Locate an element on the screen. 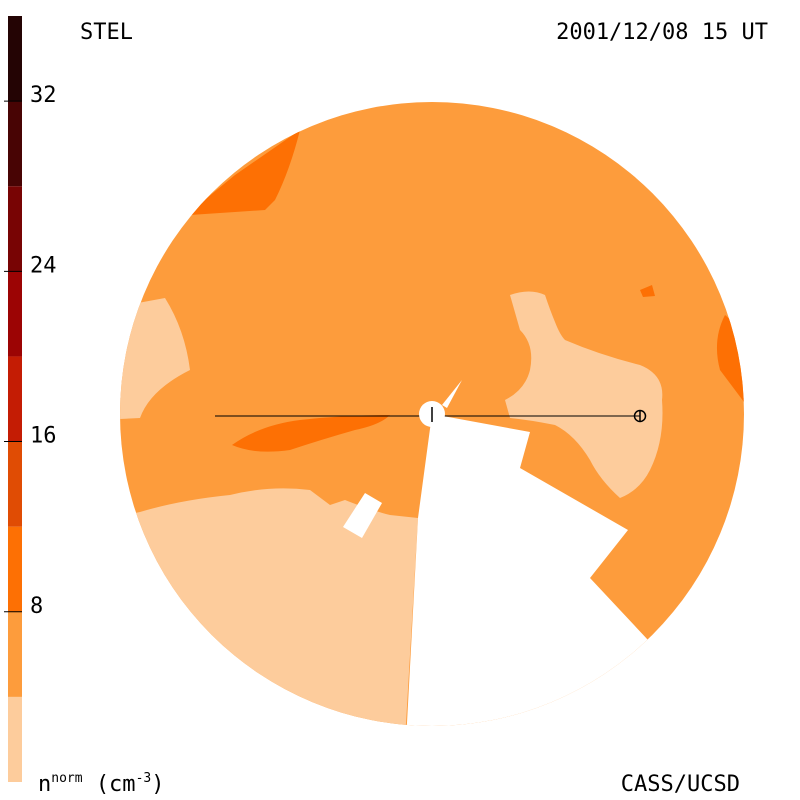  colorbar-tick-label-32: 32 is located at coordinates (43, 95).